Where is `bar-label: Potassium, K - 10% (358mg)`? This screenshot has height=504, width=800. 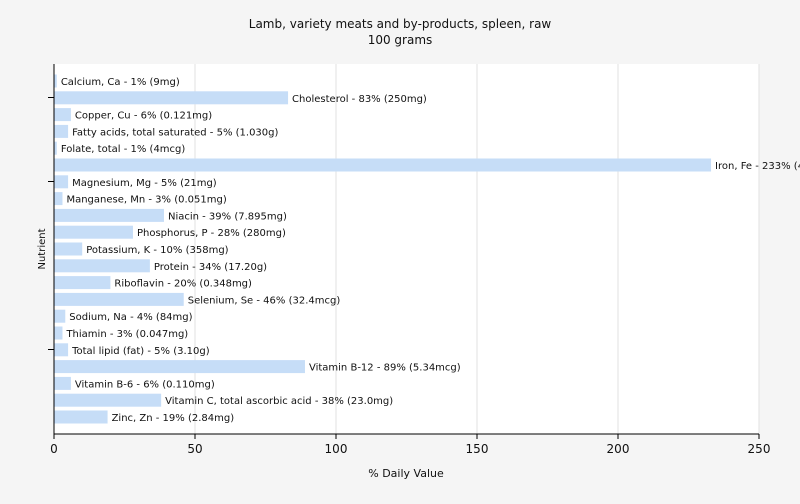 bar-label: Potassium, K - 10% (358mg) is located at coordinates (157, 250).